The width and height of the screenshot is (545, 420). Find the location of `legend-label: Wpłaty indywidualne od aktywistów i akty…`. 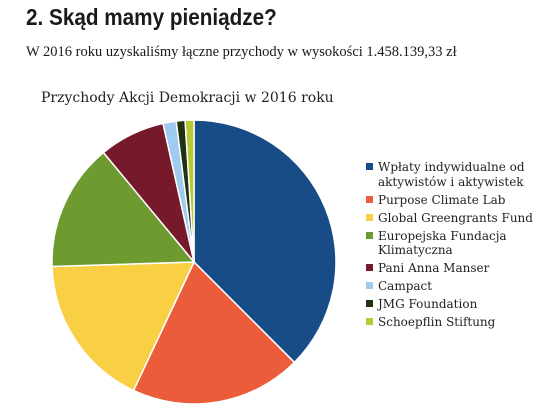

legend-label: Wpłaty indywidualne od aktywistów i akty… is located at coordinates (451, 174).